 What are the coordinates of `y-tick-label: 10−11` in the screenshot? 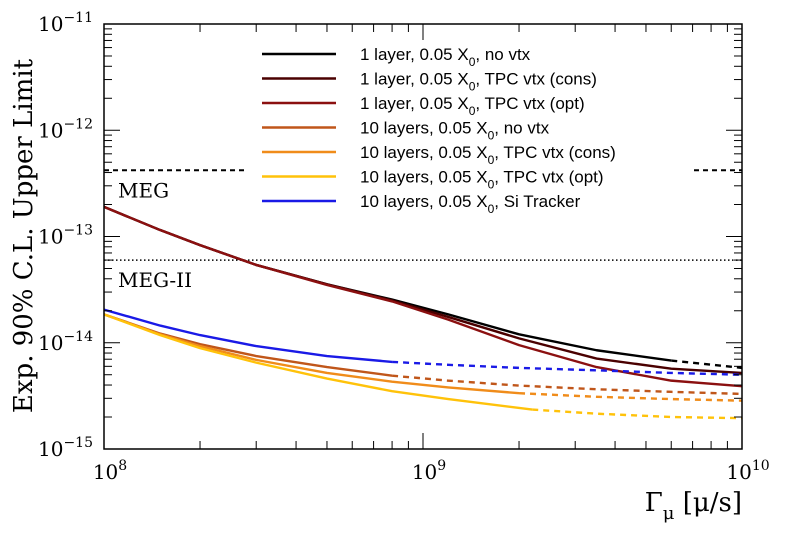 It's located at (65, 23).